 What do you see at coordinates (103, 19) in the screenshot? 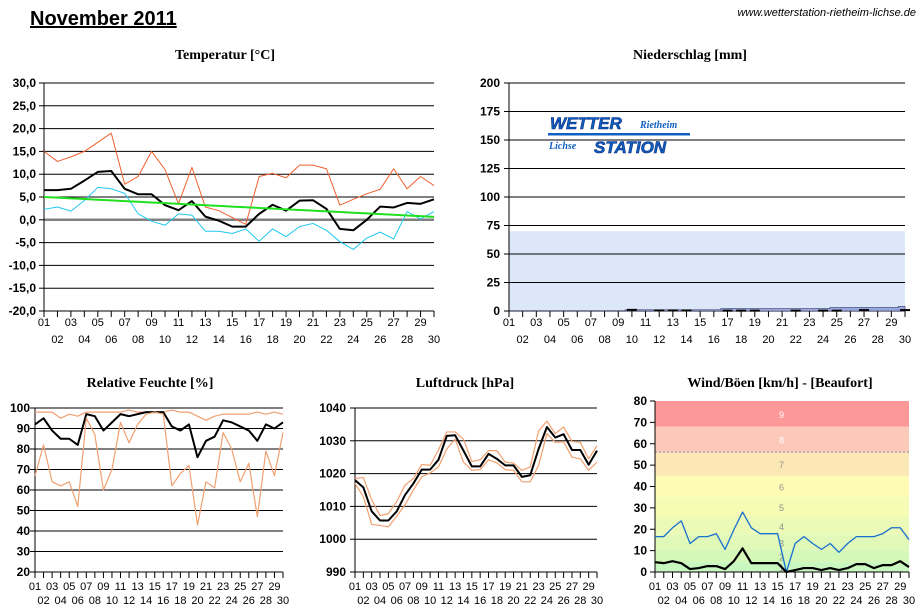
I see `page-title: November 2011` at bounding box center [103, 19].